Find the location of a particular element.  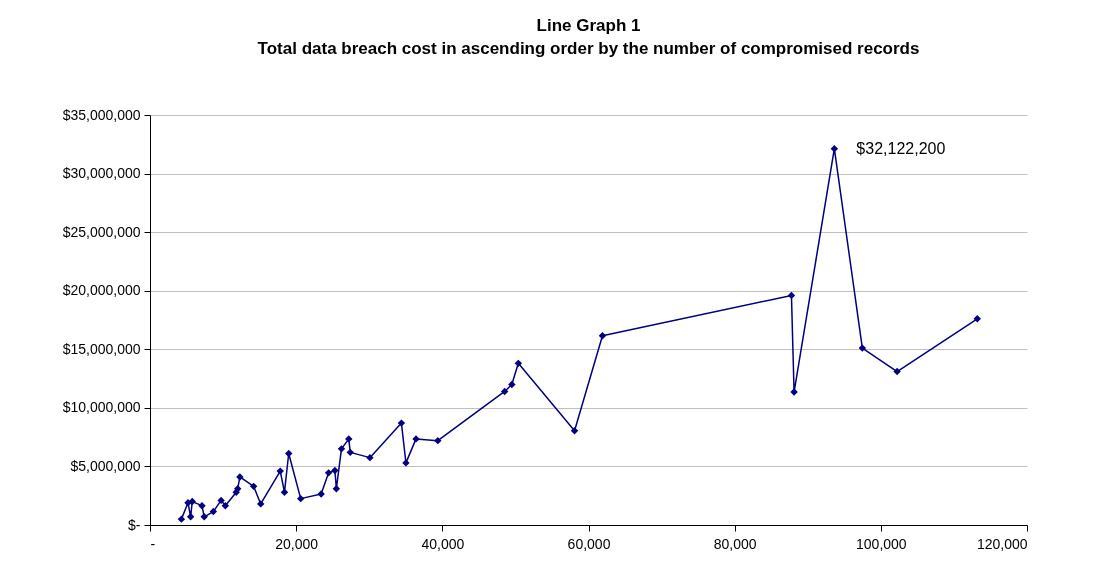

y-tick-label: $- is located at coordinates (134, 524).